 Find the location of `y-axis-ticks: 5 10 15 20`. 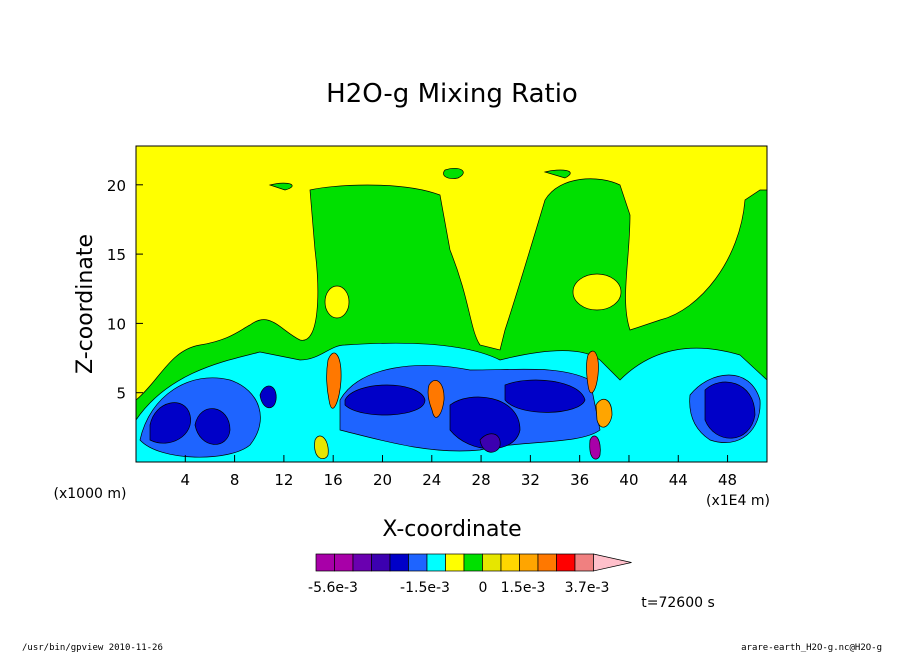

y-axis-ticks: 5 10 15 20 is located at coordinates (125, 290).